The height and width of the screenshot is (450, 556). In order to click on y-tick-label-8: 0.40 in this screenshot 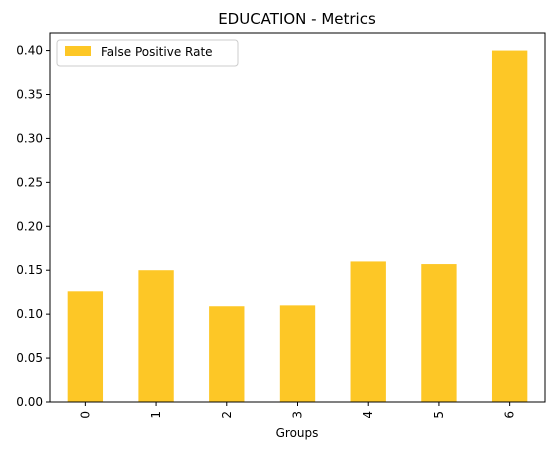, I will do `click(29, 51)`.